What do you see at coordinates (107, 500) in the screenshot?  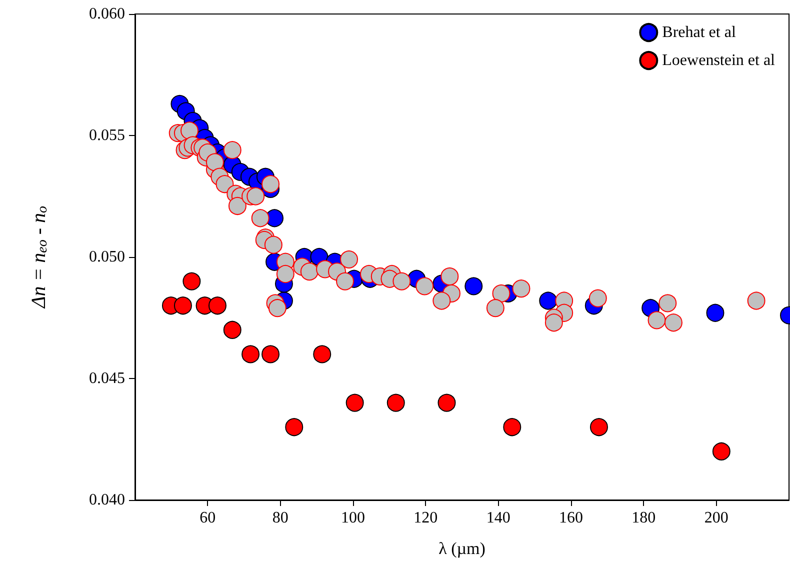 I see `y-tick-label: 0.040` at bounding box center [107, 500].